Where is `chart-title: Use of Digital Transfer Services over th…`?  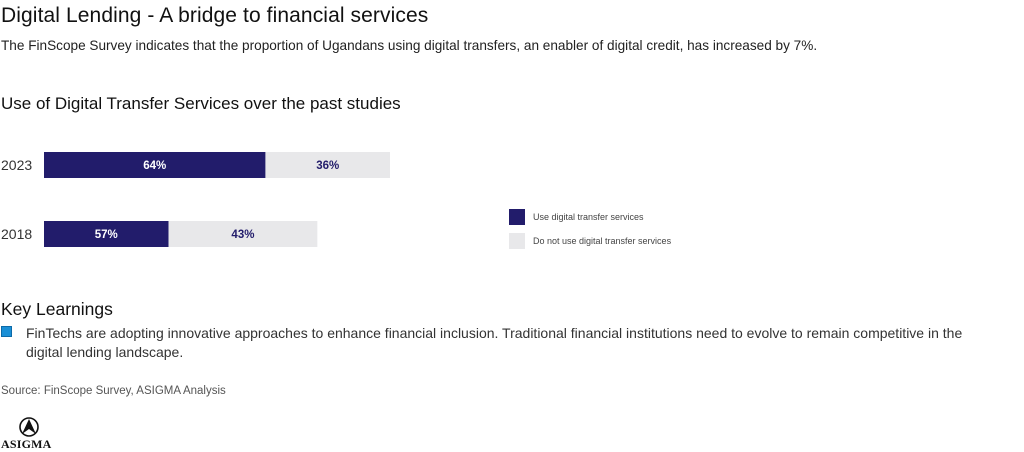 chart-title: Use of Digital Transfer Services over th… is located at coordinates (201, 103).